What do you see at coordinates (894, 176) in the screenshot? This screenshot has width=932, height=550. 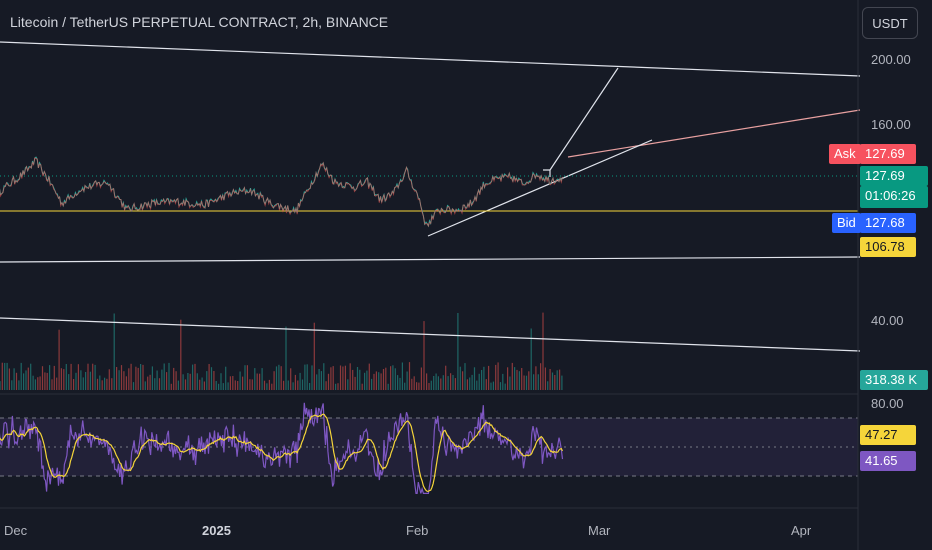 I see `last-price-tag: 127.69` at bounding box center [894, 176].